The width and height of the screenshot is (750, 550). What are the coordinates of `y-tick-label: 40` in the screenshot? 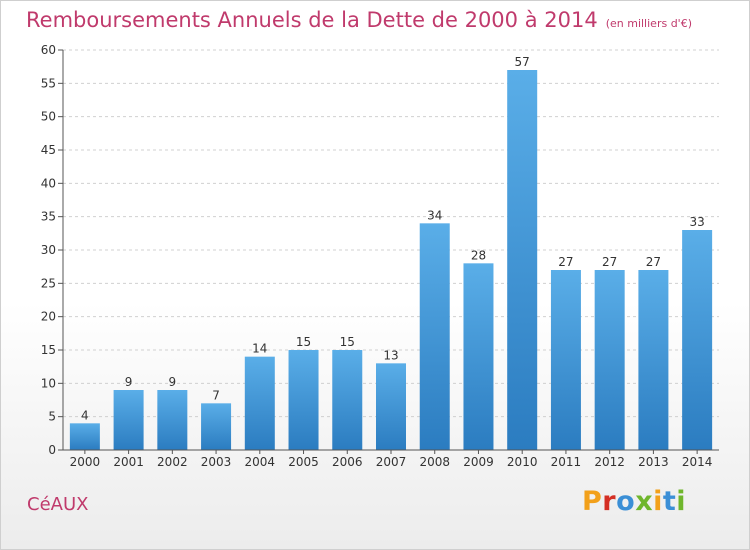 It's located at (48, 183).